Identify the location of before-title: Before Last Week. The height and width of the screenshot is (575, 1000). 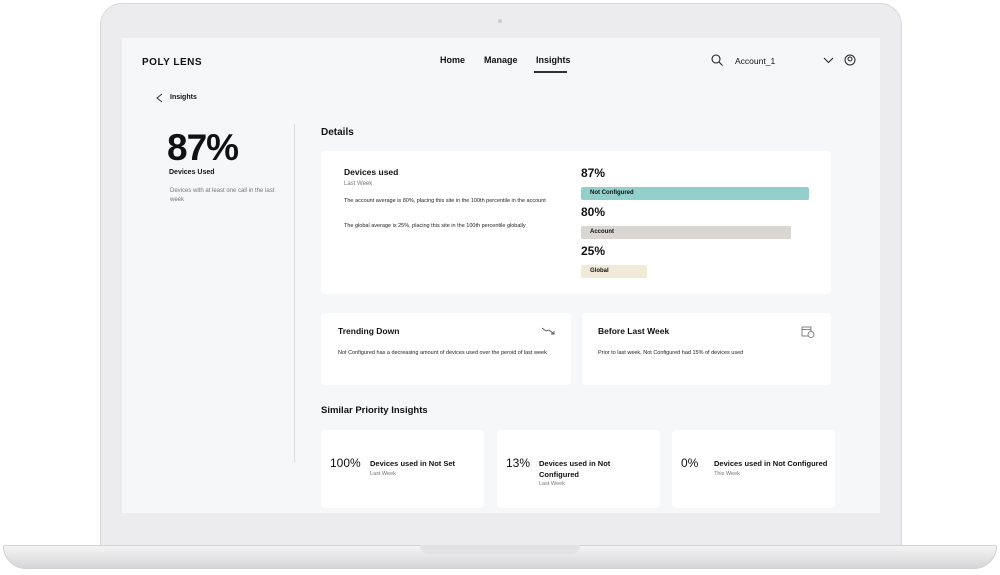
(634, 331).